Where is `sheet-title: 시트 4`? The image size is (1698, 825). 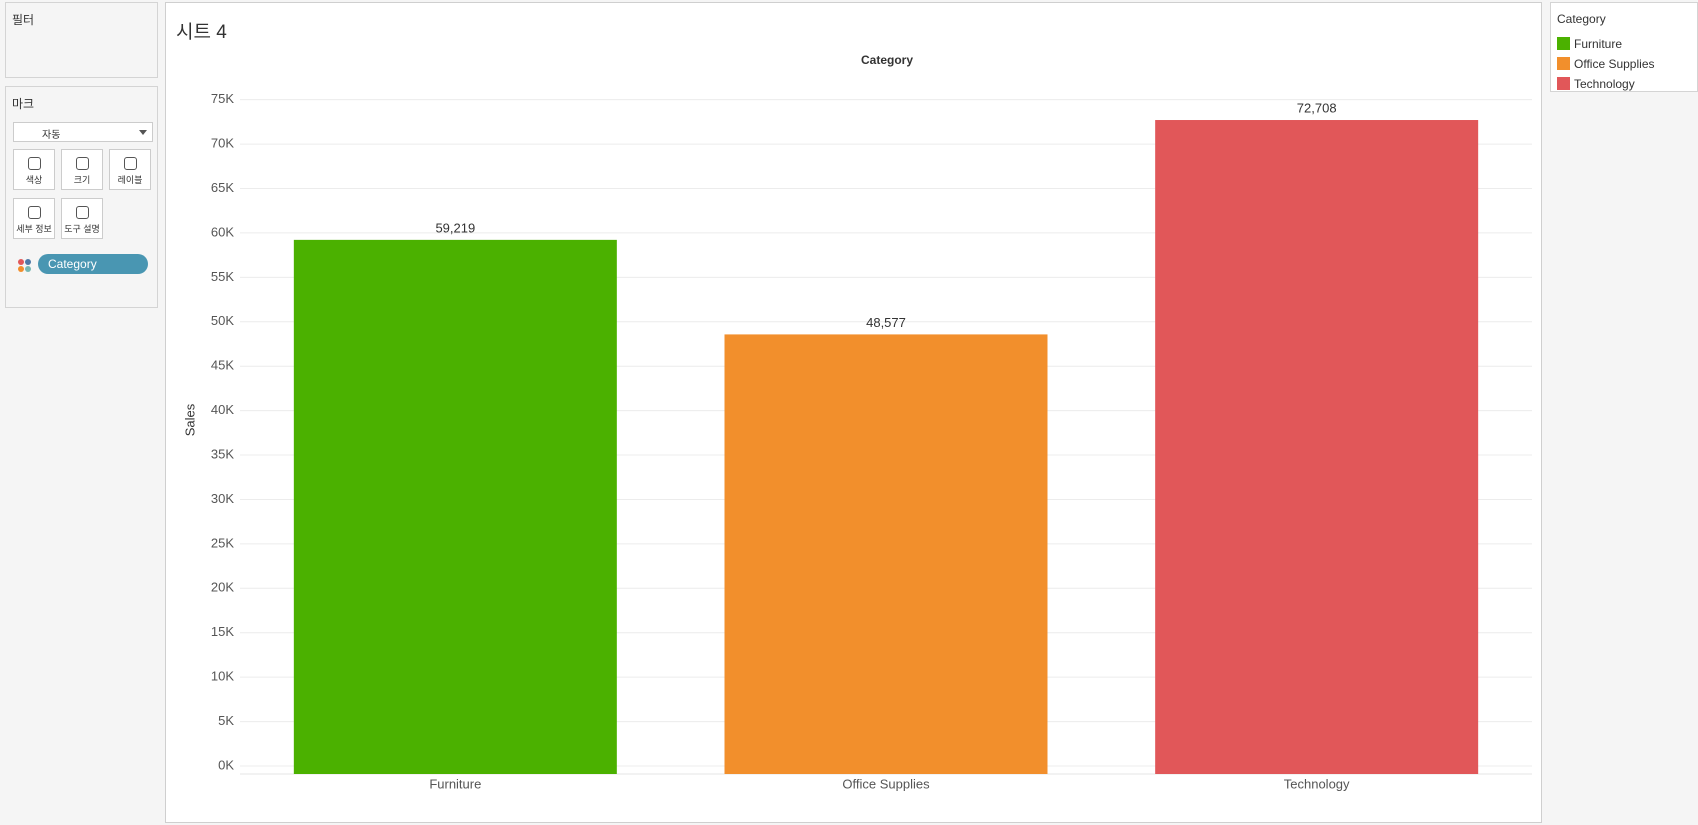 sheet-title: 시트 4 is located at coordinates (201, 32).